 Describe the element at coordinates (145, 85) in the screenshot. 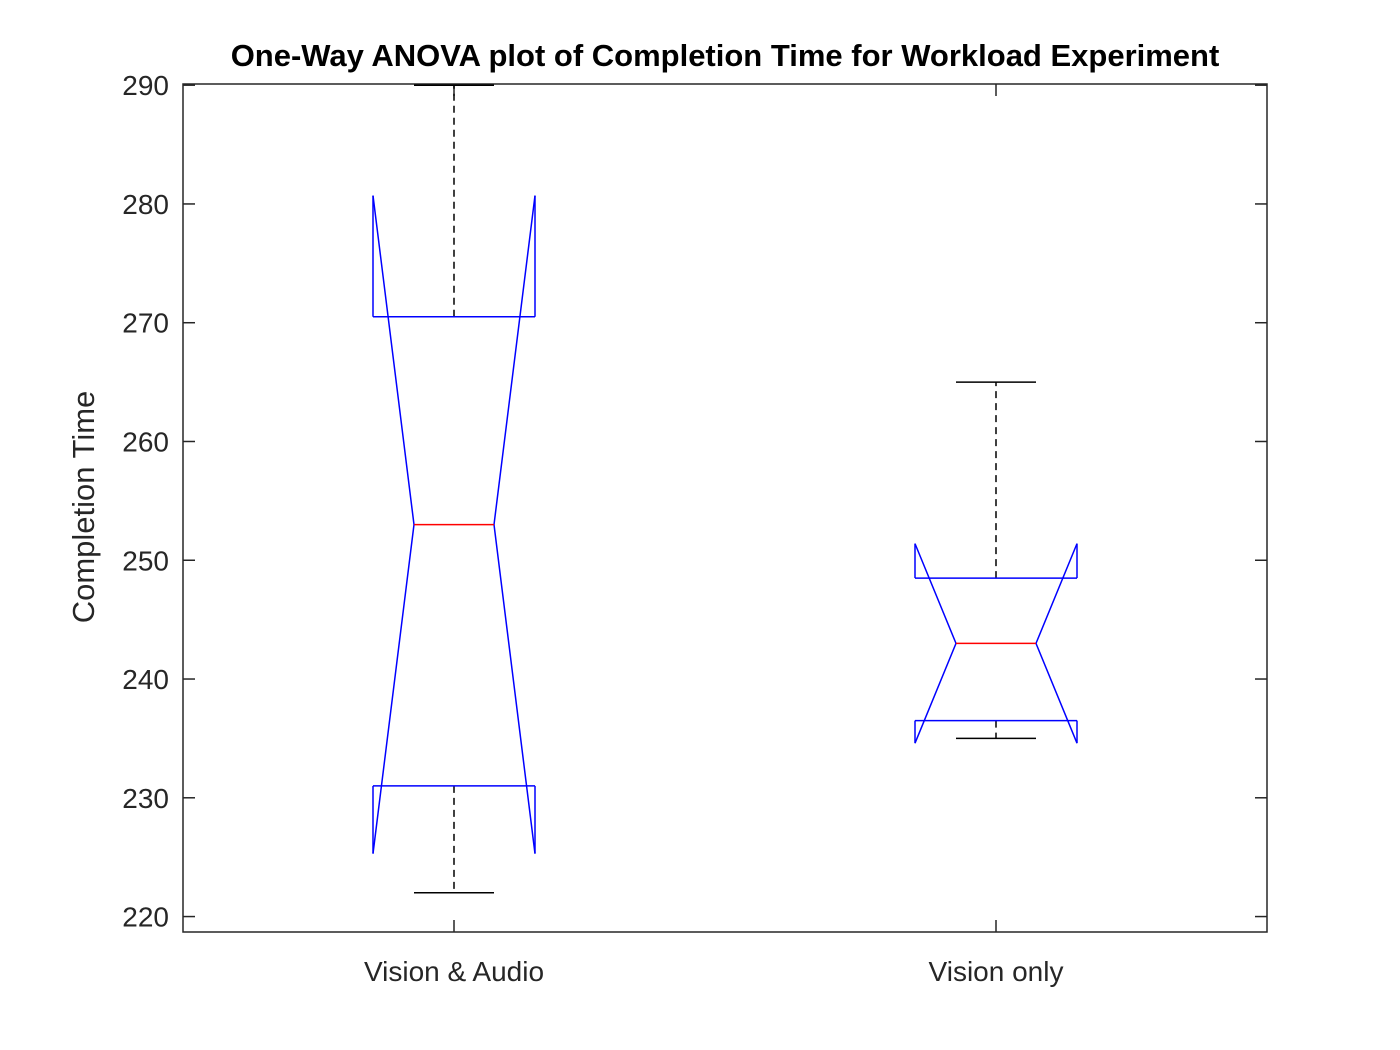

I see `y-tick-label: 290` at that location.